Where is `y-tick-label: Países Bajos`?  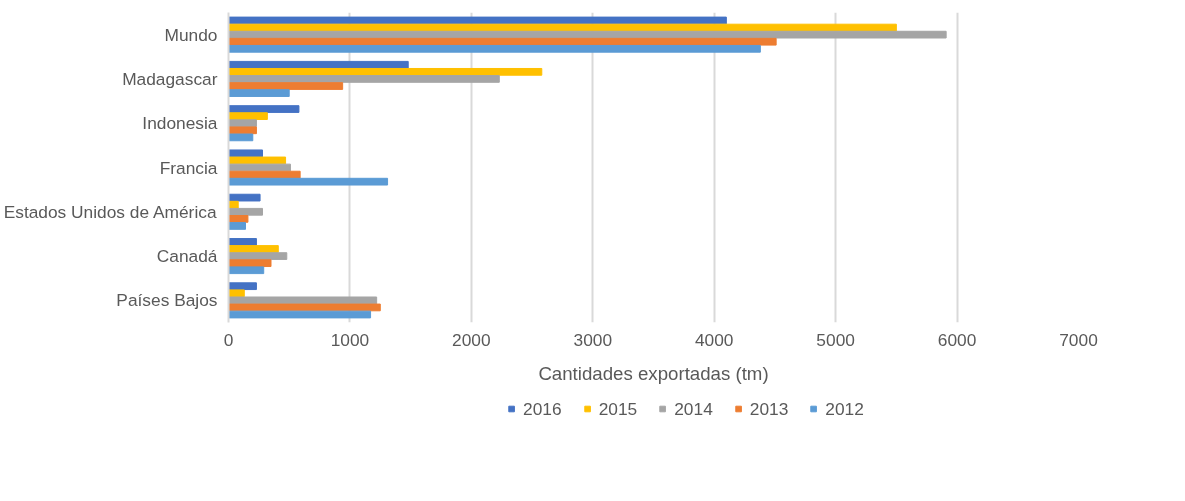
y-tick-label: Países Bajos is located at coordinates (167, 300).